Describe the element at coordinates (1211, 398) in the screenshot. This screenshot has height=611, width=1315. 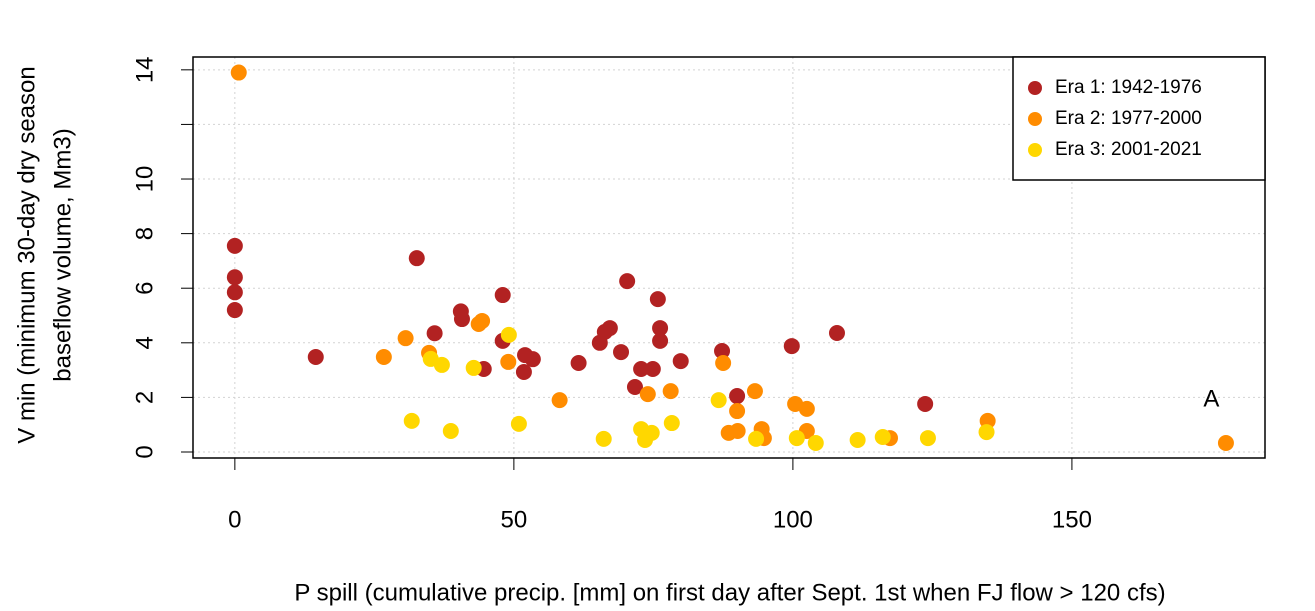
I see `annotation: A` at that location.